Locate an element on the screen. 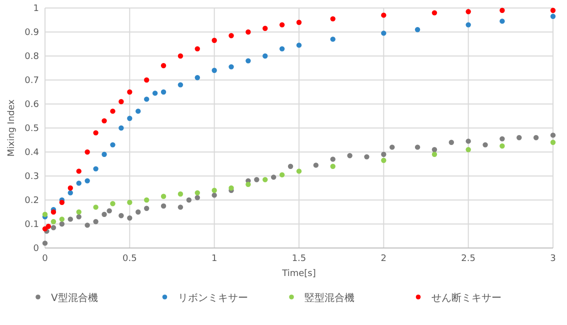  x-tick-label: 1 is located at coordinates (214, 259).